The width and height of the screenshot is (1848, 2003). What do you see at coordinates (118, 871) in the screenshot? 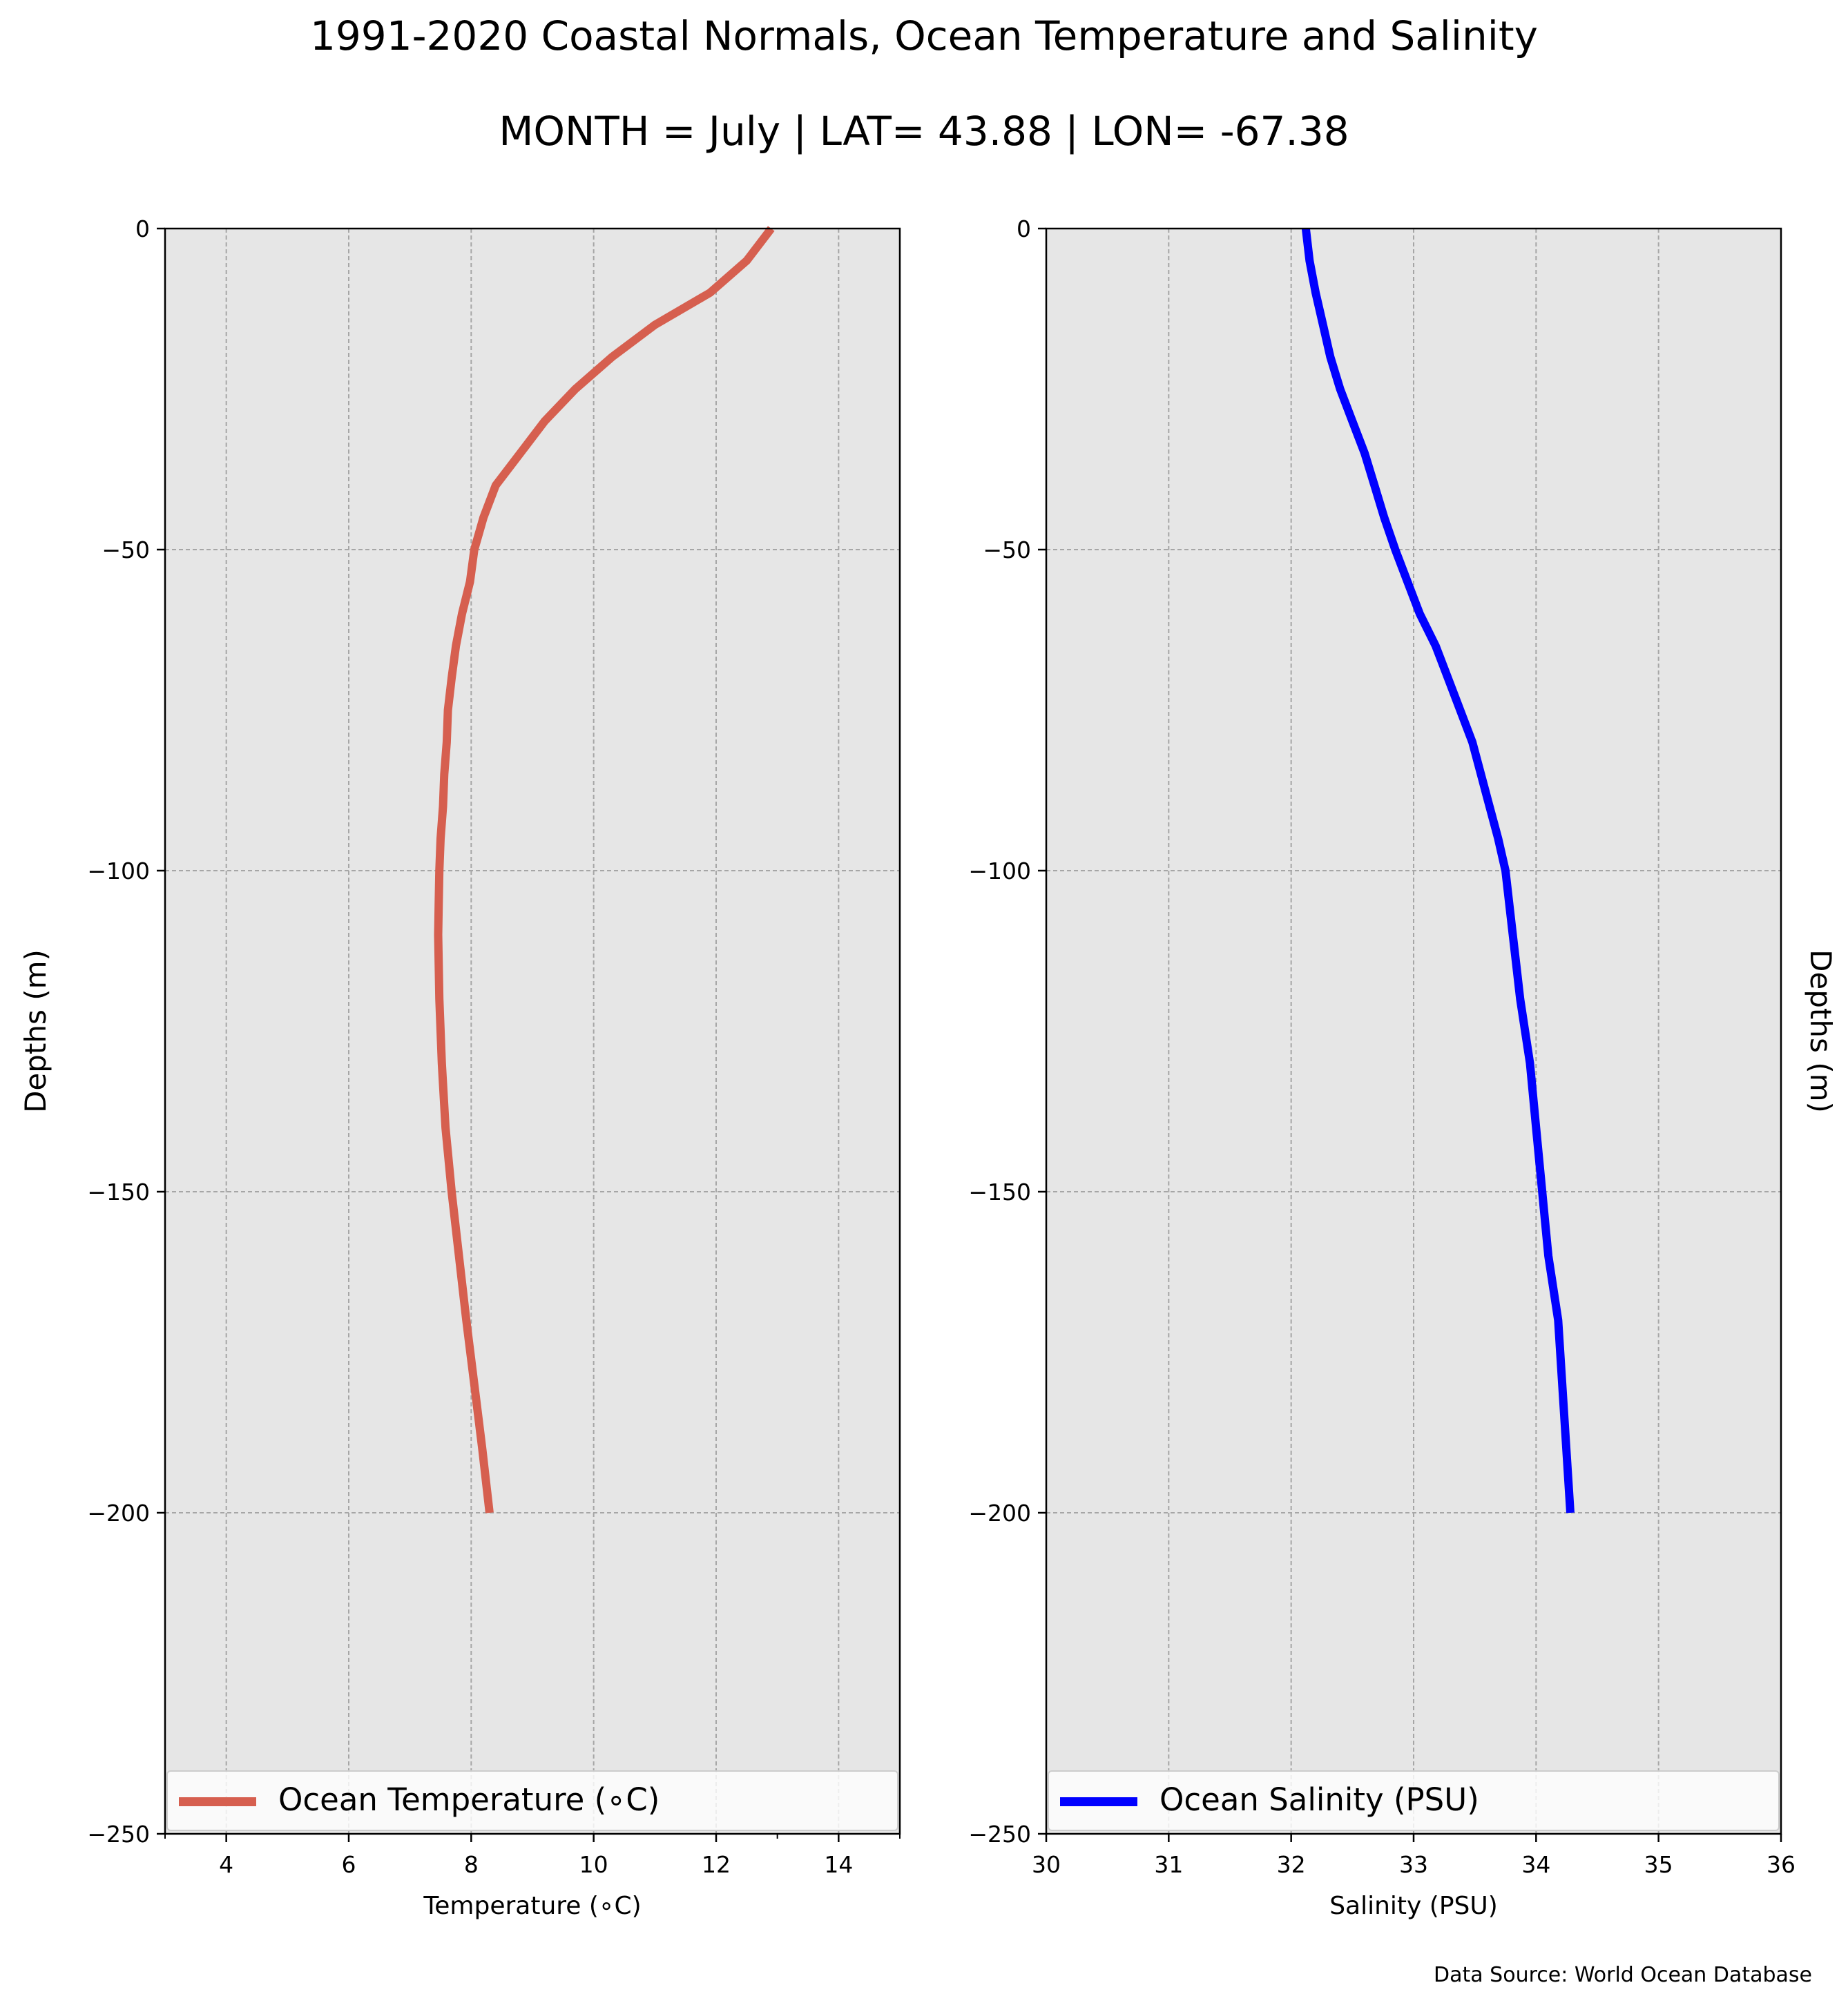
I see `temperature-y-tick-label: −100` at bounding box center [118, 871].